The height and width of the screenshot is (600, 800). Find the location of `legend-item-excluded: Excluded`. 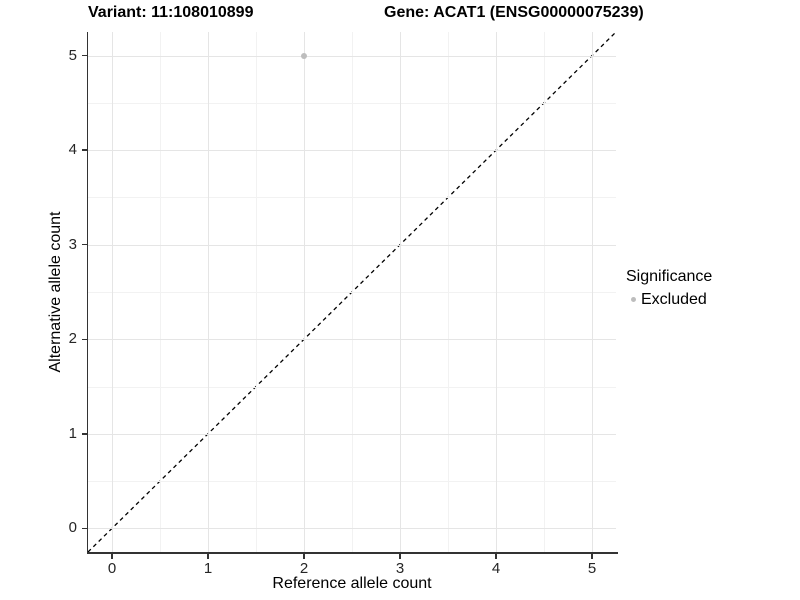

legend-item-excluded: Excluded is located at coordinates (669, 299).